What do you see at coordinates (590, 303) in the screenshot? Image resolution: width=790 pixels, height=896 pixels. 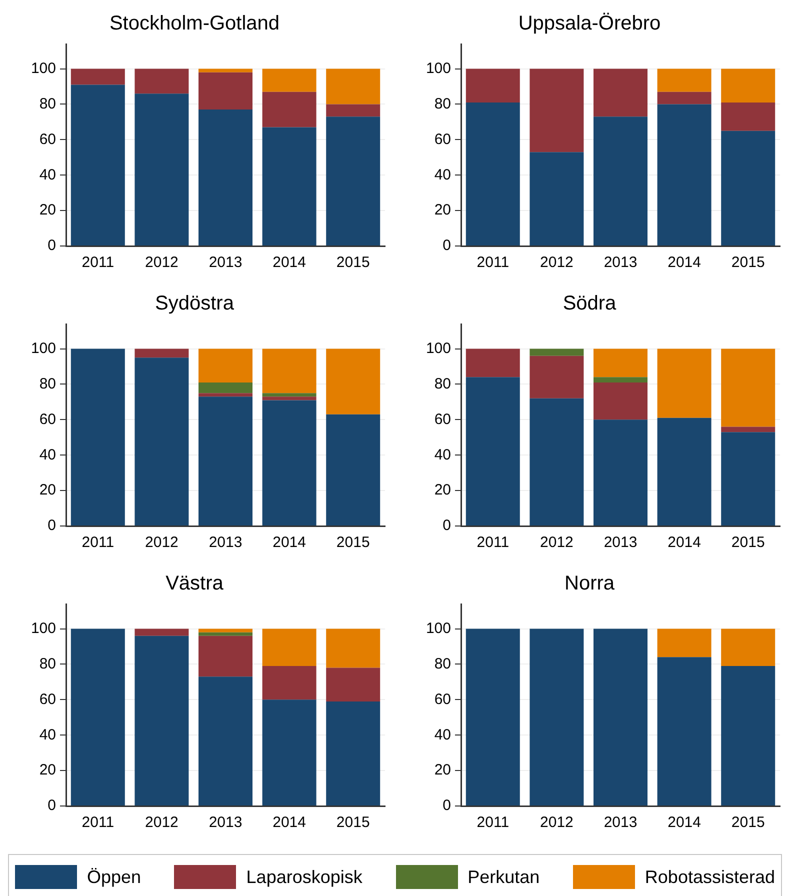 I see `chart-title: Södra` at bounding box center [590, 303].